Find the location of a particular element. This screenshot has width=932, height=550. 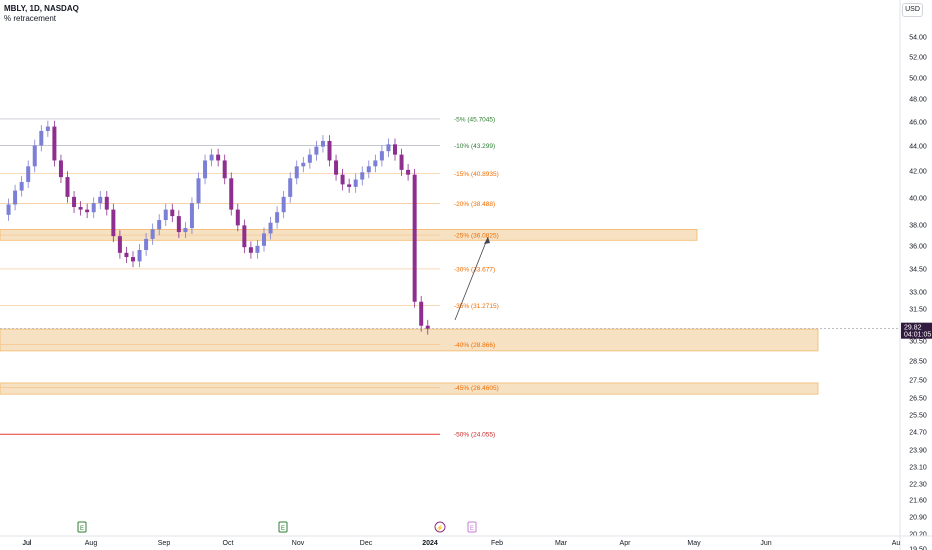

y-tick-label: 20.20 is located at coordinates (918, 535).